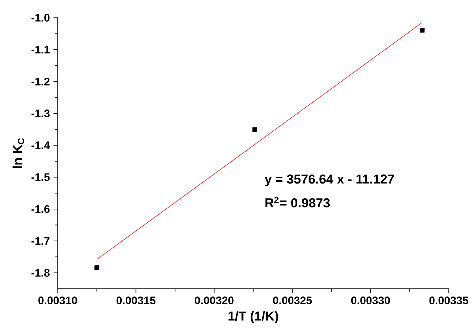 This screenshot has width=474, height=331. What do you see at coordinates (253, 317) in the screenshot?
I see `x-axis-title: 1/T (1/K)` at bounding box center [253, 317].